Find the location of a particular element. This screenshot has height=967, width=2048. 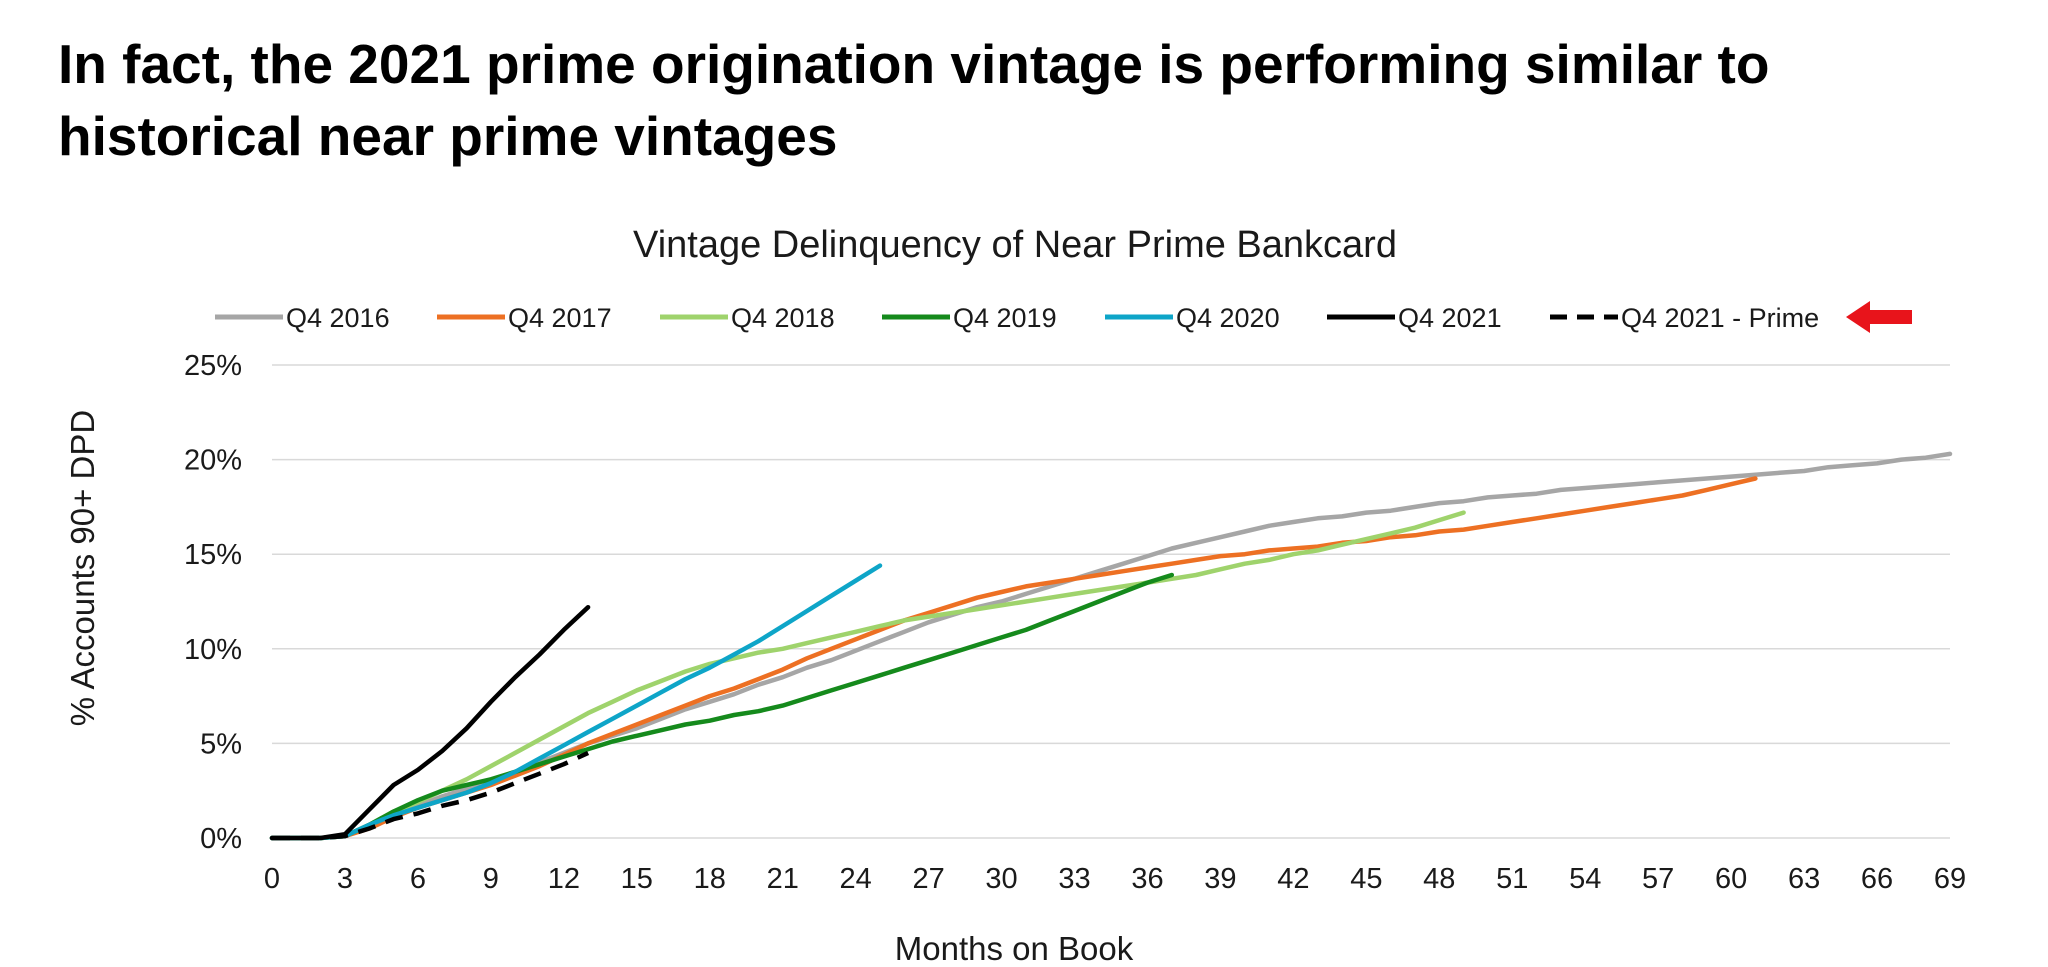

y-tick-label: 5% is located at coordinates (221, 744).